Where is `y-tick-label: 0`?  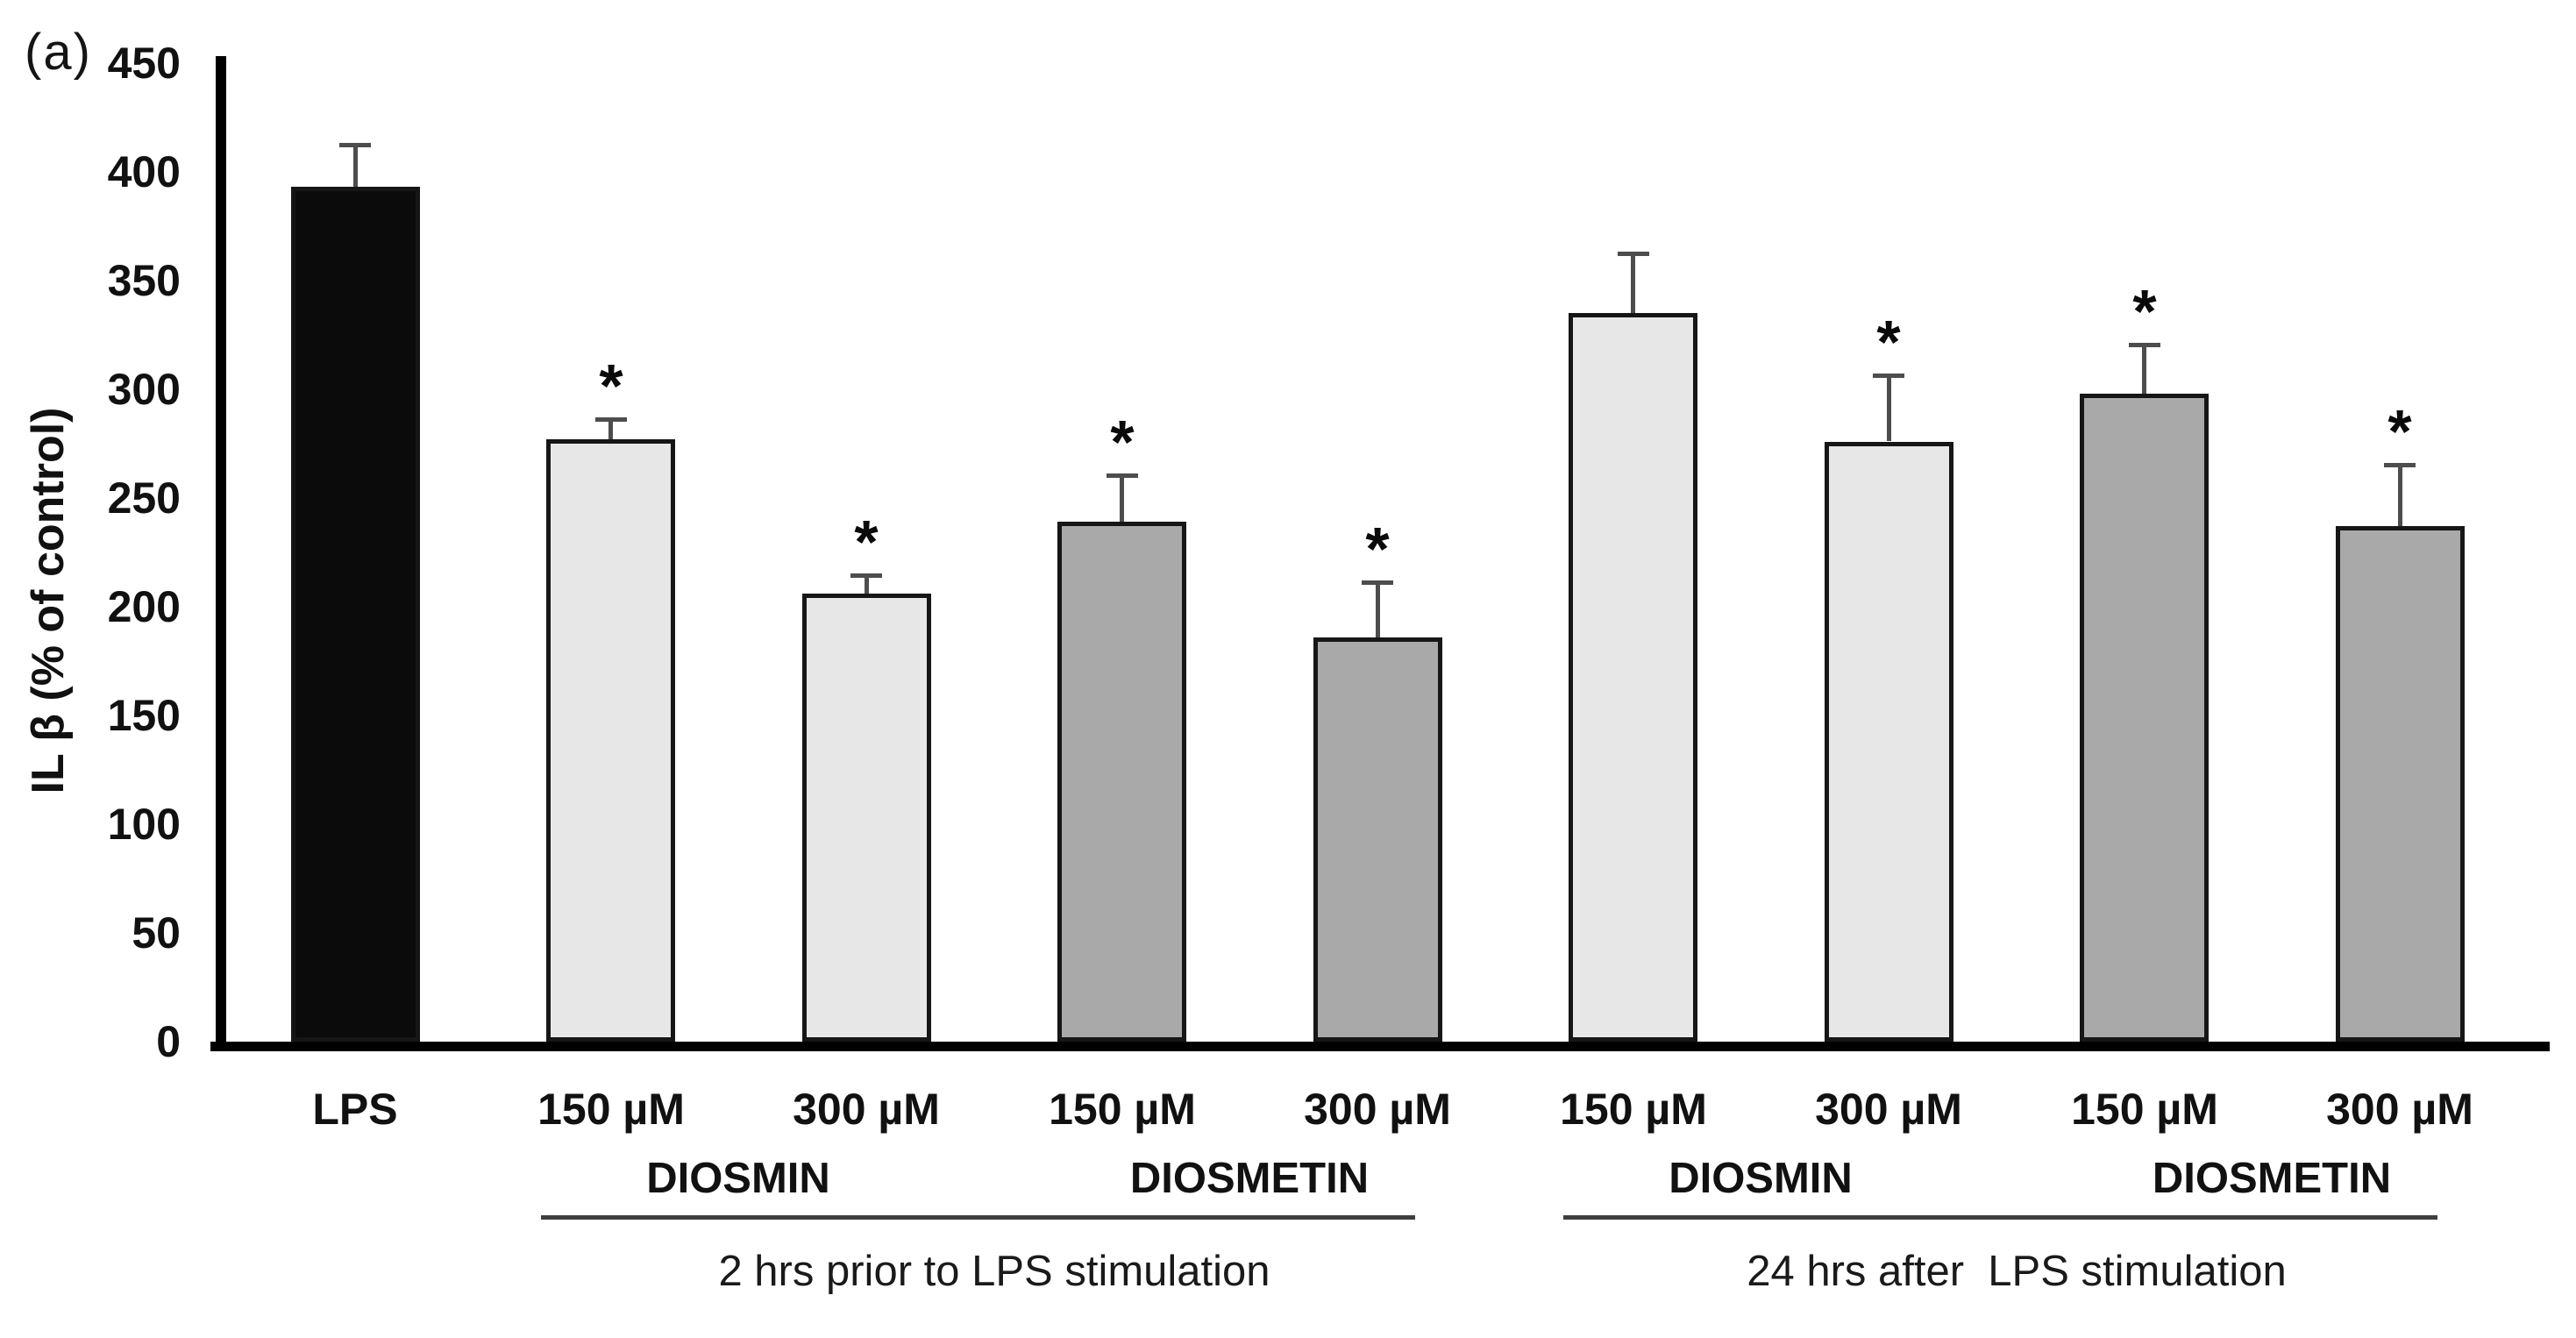 y-tick-label: 0 is located at coordinates (168, 1041).